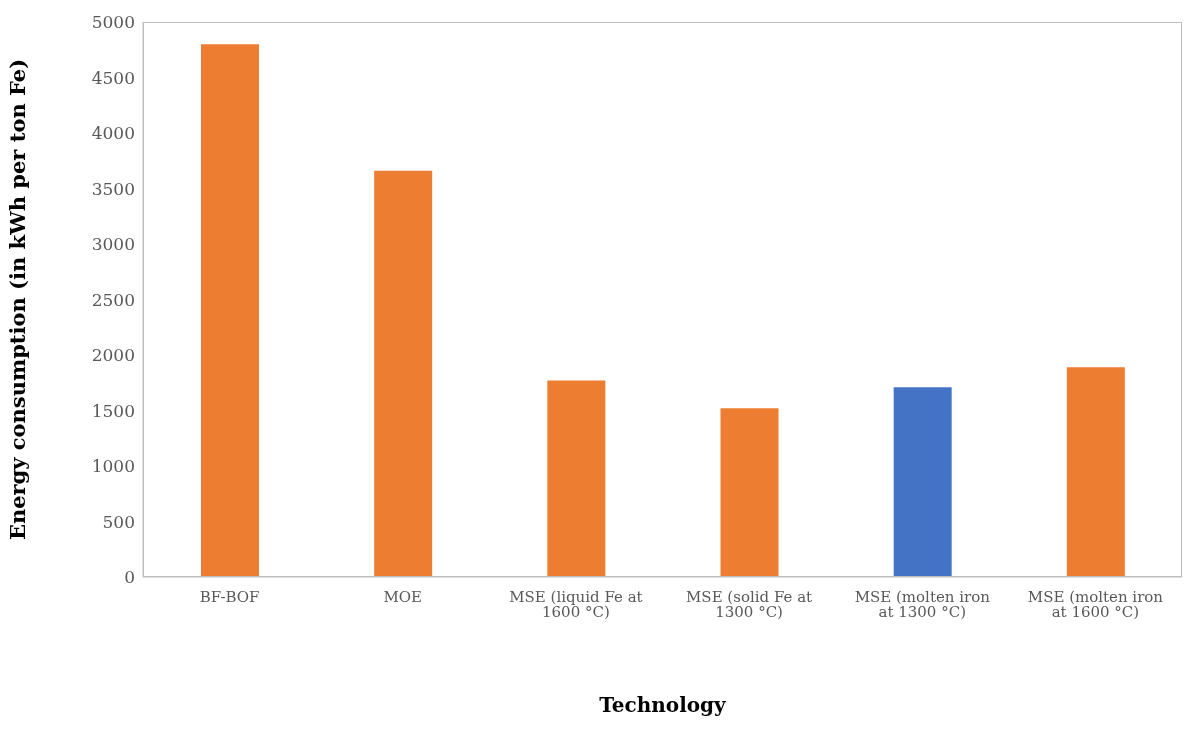 This screenshot has width=1194, height=734. What do you see at coordinates (403, 596) in the screenshot?
I see `x-tick-label: MOE` at bounding box center [403, 596].